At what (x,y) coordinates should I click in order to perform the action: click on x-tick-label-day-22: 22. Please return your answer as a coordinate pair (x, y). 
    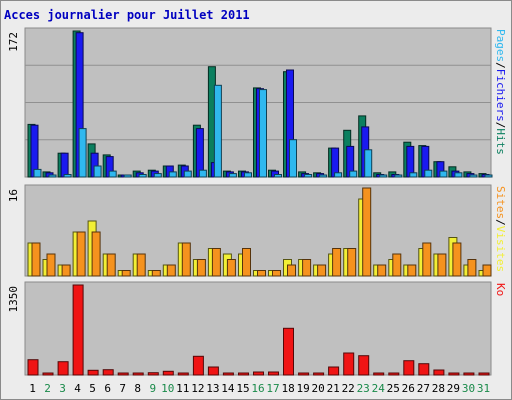
    Looking at the image, I should click on (348, 388).